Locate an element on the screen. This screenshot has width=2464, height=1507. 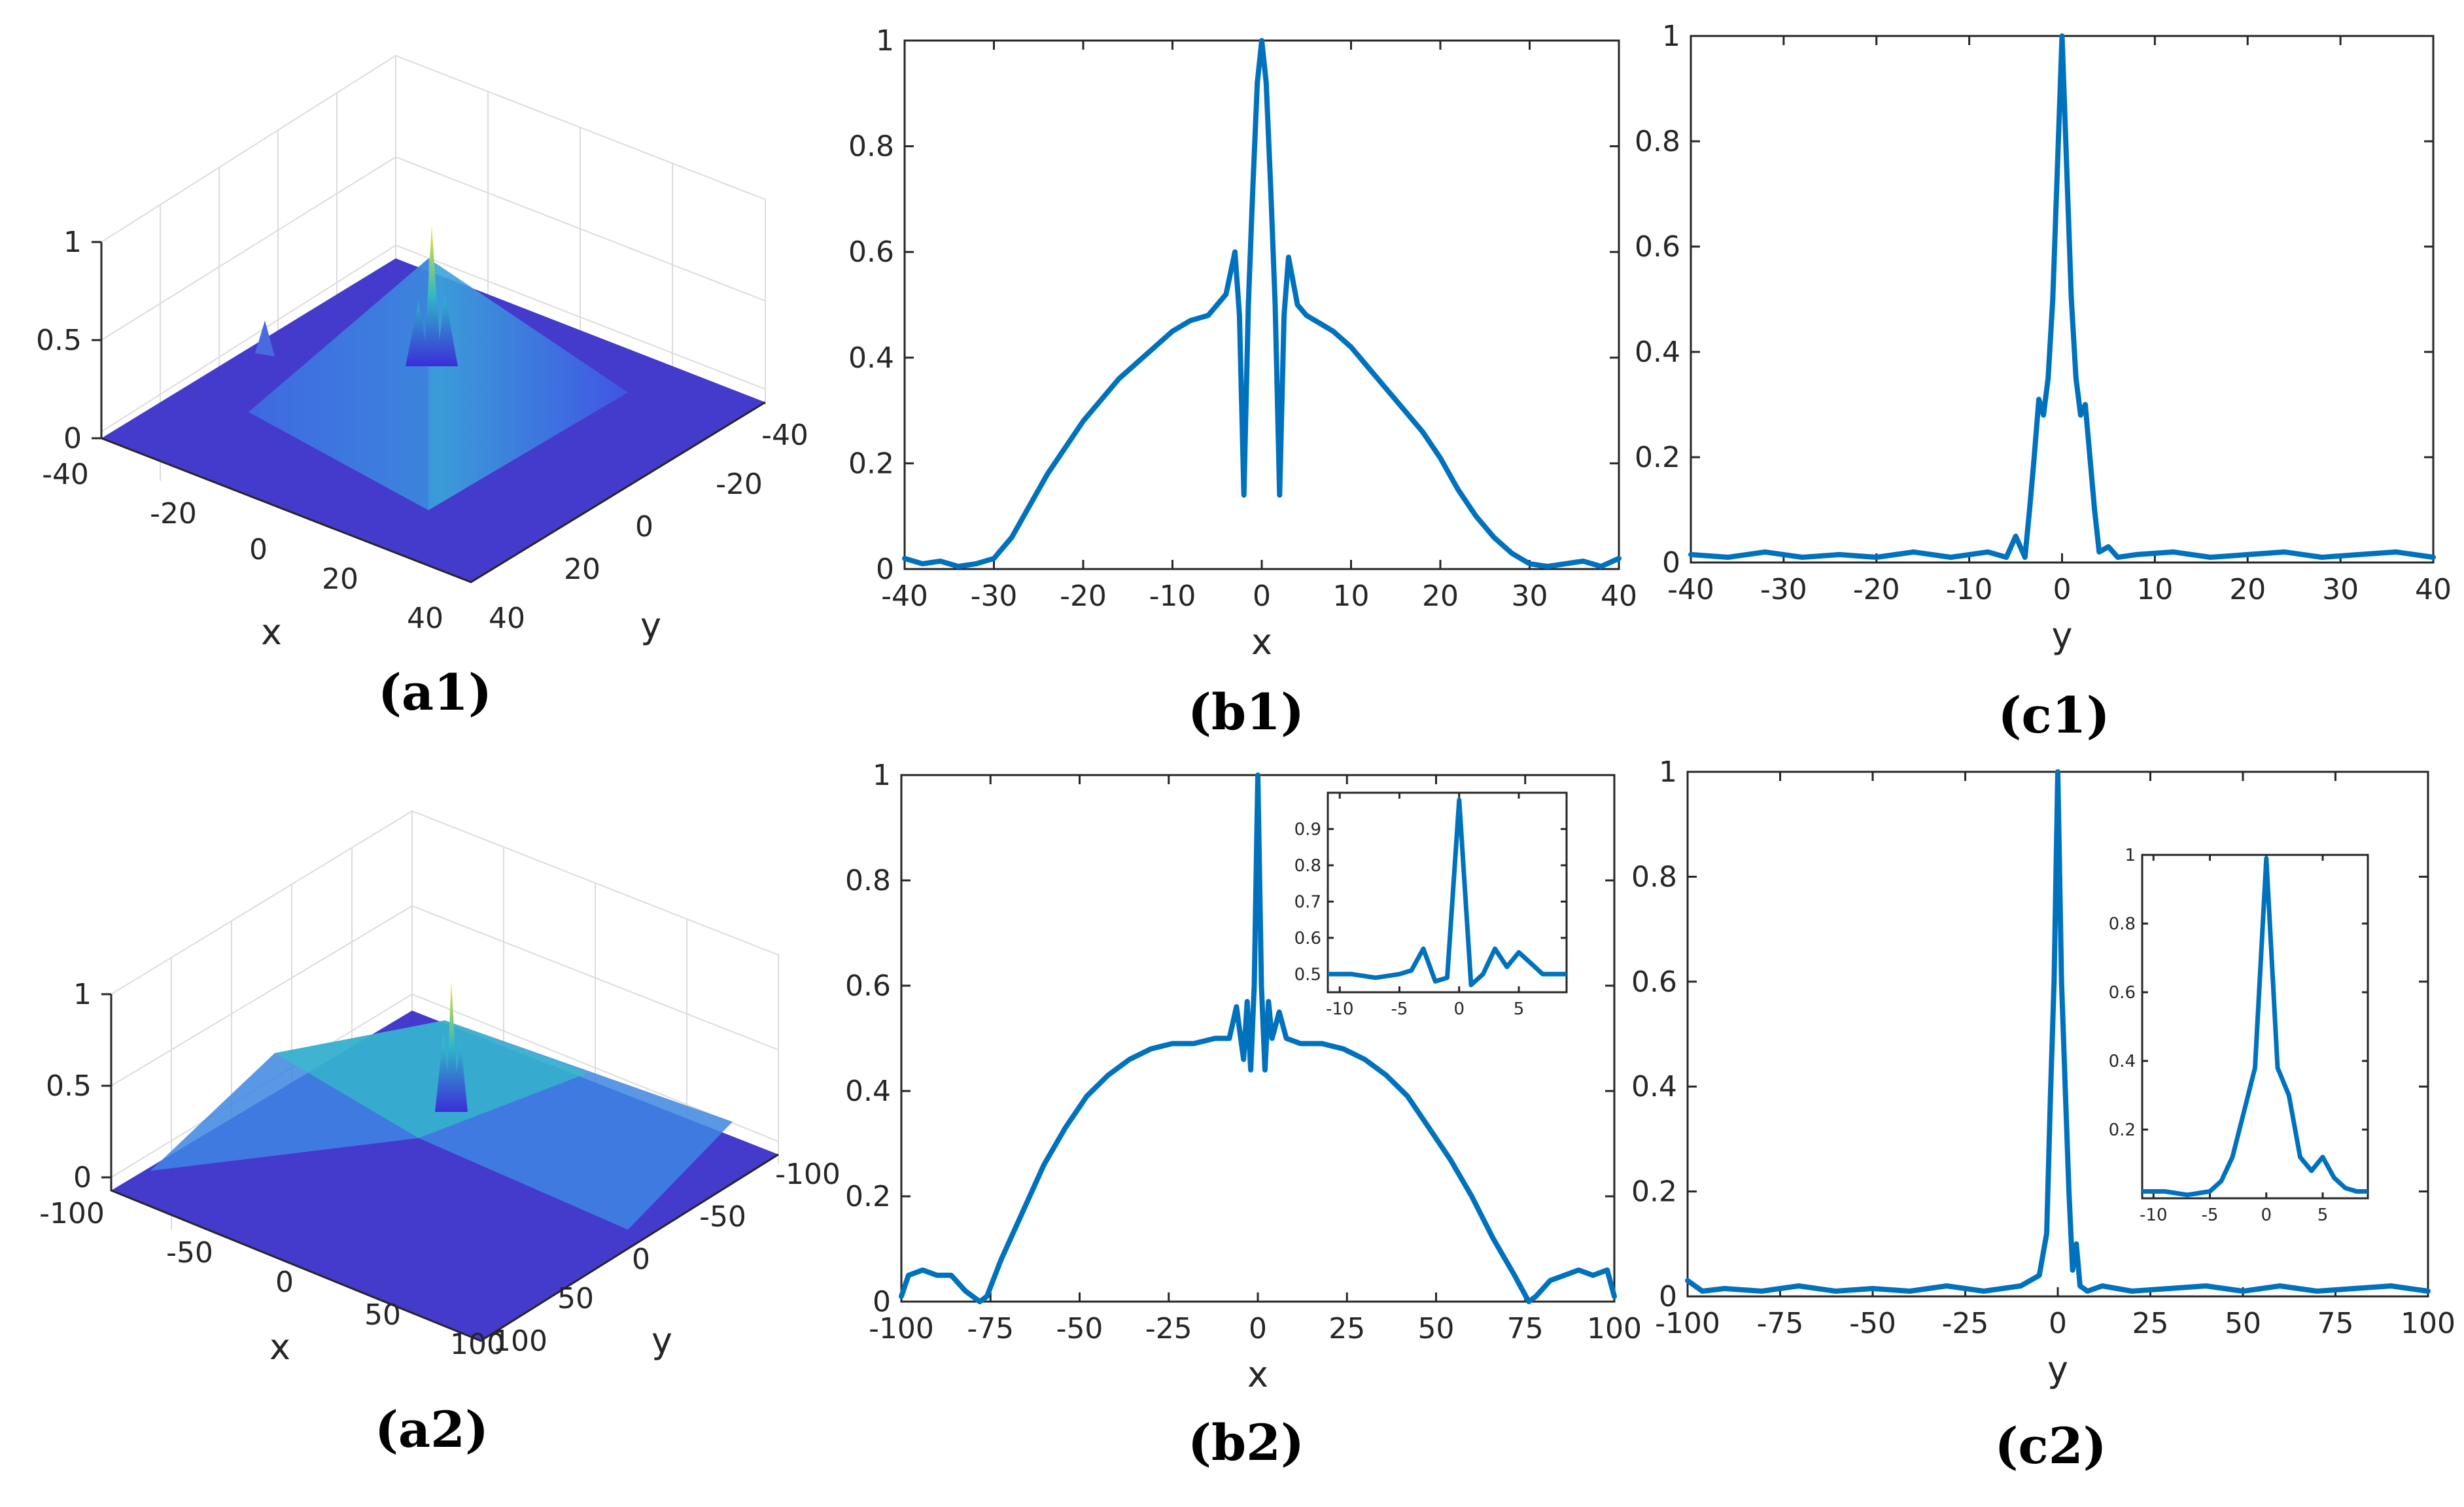
x-tick-label: -50 is located at coordinates (1079, 1328).